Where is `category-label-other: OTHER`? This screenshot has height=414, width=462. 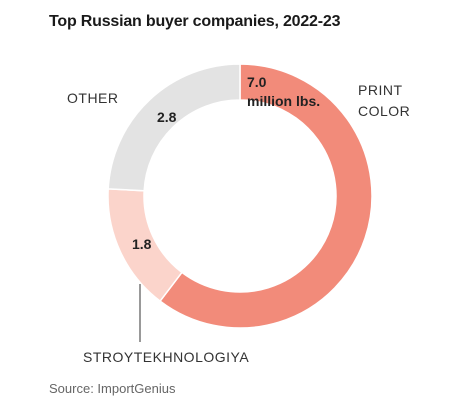
category-label-other: OTHER is located at coordinates (93, 98).